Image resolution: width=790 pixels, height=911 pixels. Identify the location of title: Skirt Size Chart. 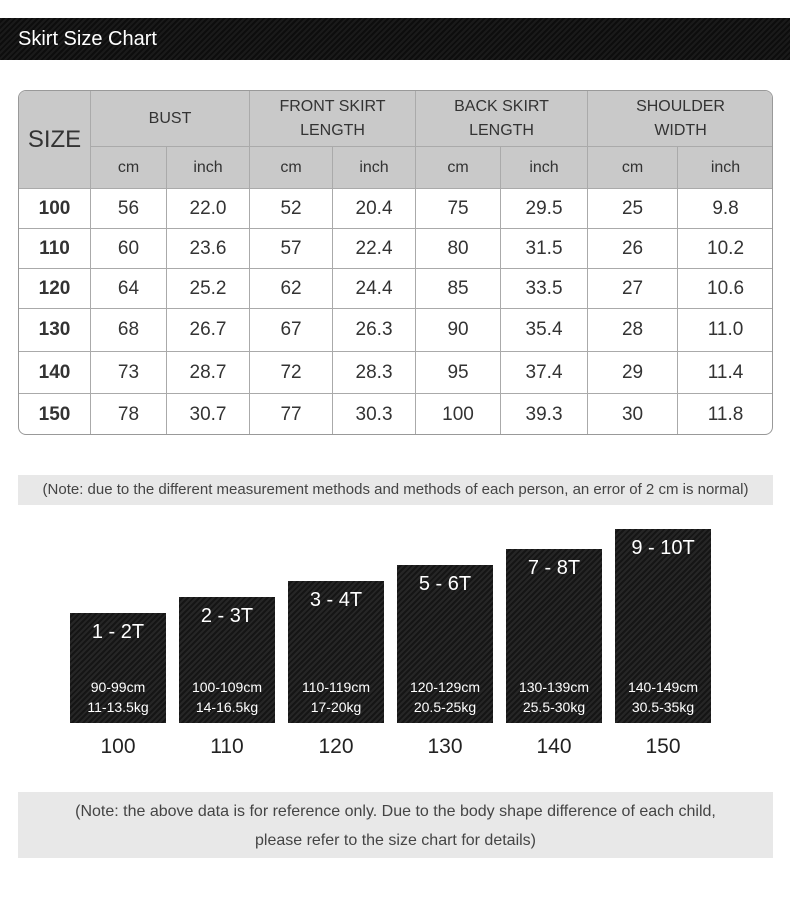
(87, 39).